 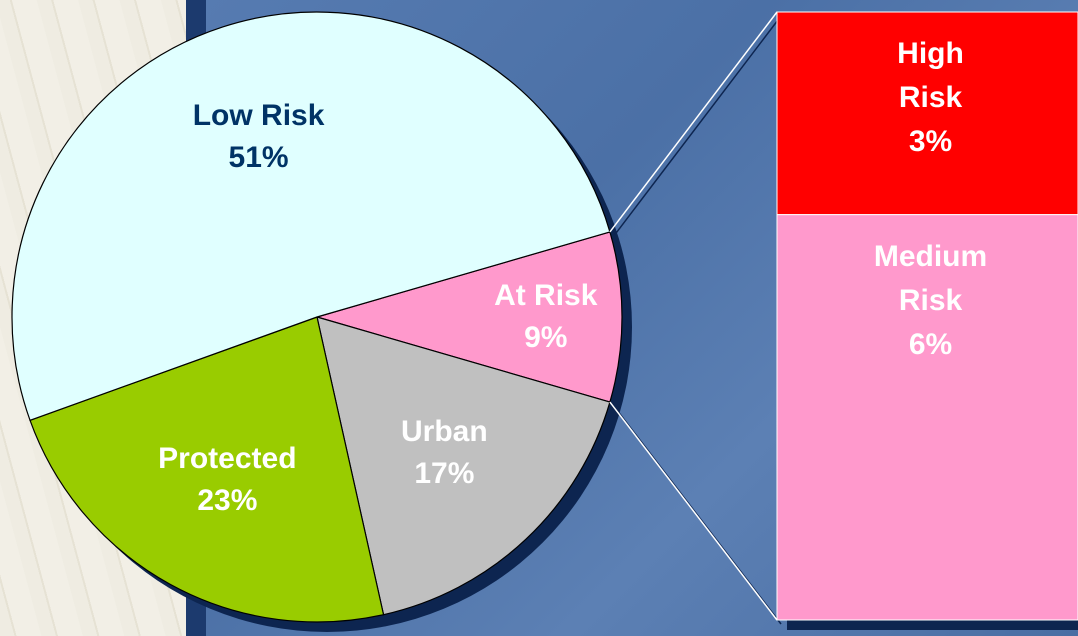 I want to click on slice-value-label: 23%, so click(x=227, y=501).